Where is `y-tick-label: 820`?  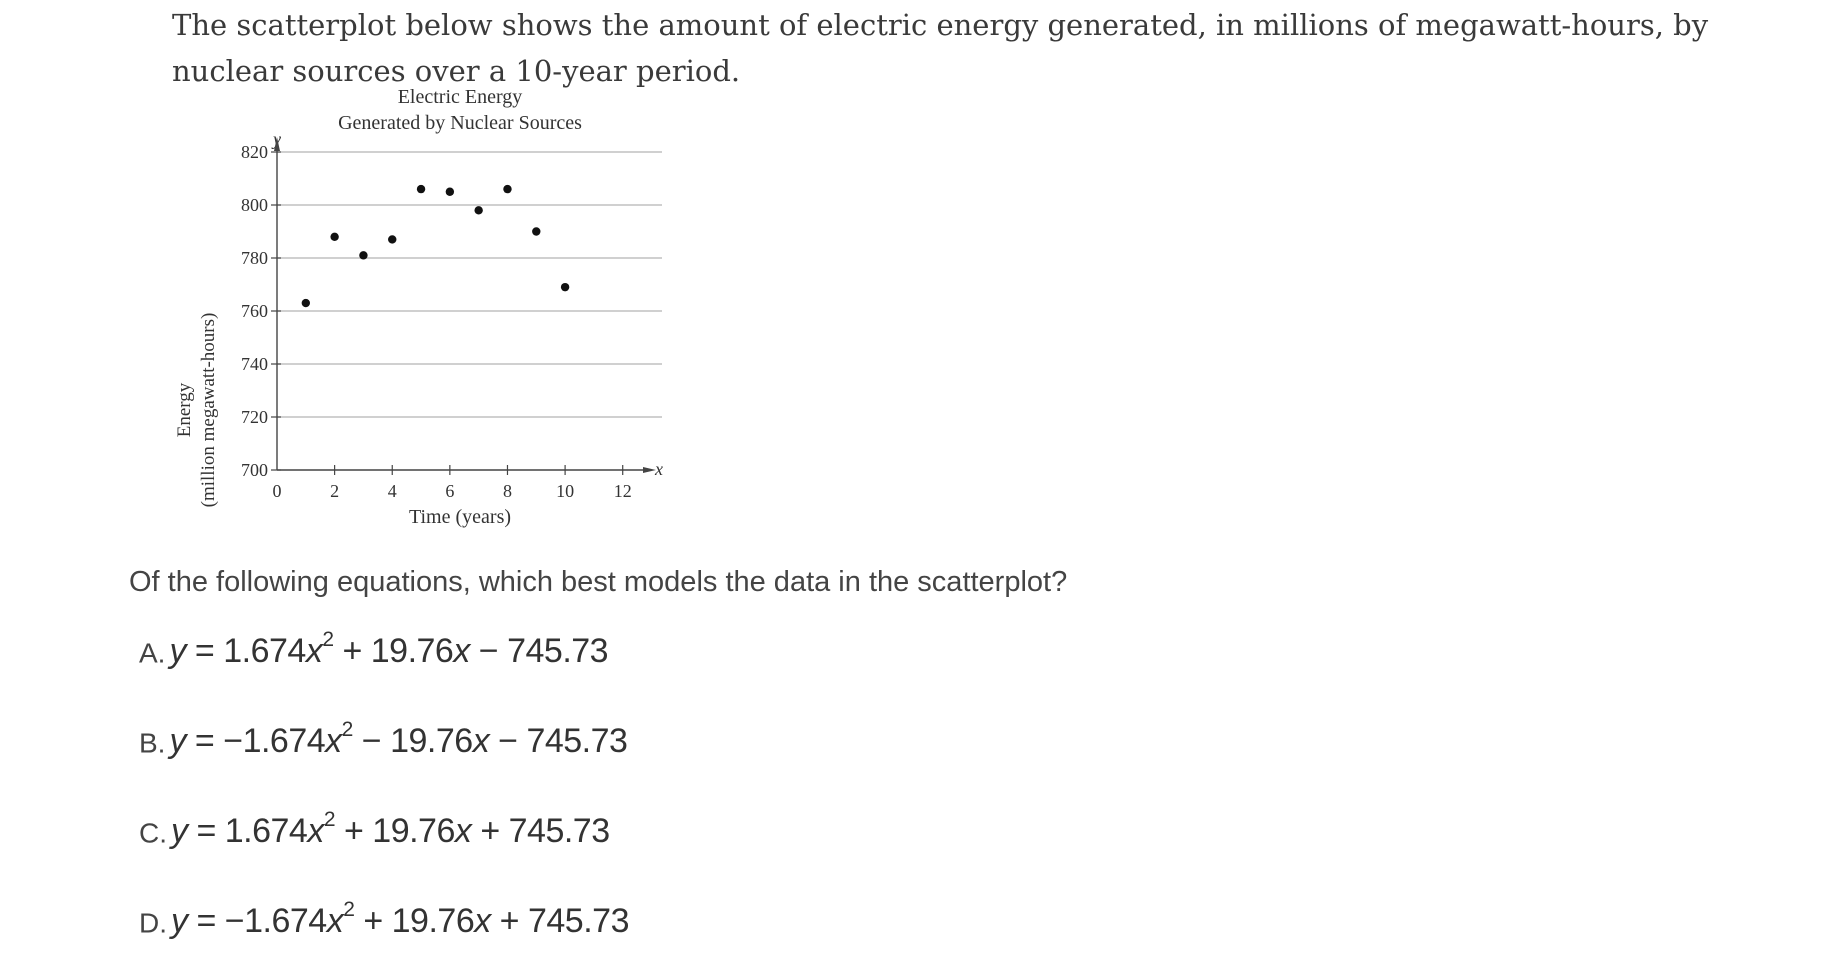
y-tick-label: 820 is located at coordinates (254, 152).